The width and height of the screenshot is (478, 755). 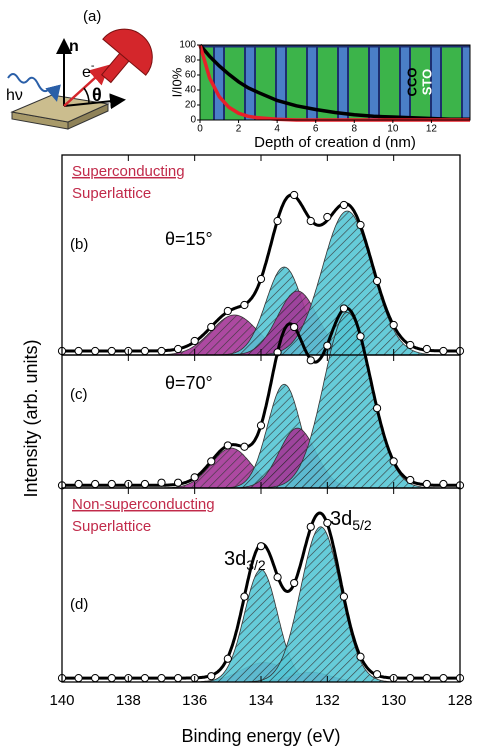 What do you see at coordinates (79, 394) in the screenshot?
I see `panel-label: (c)` at bounding box center [79, 394].